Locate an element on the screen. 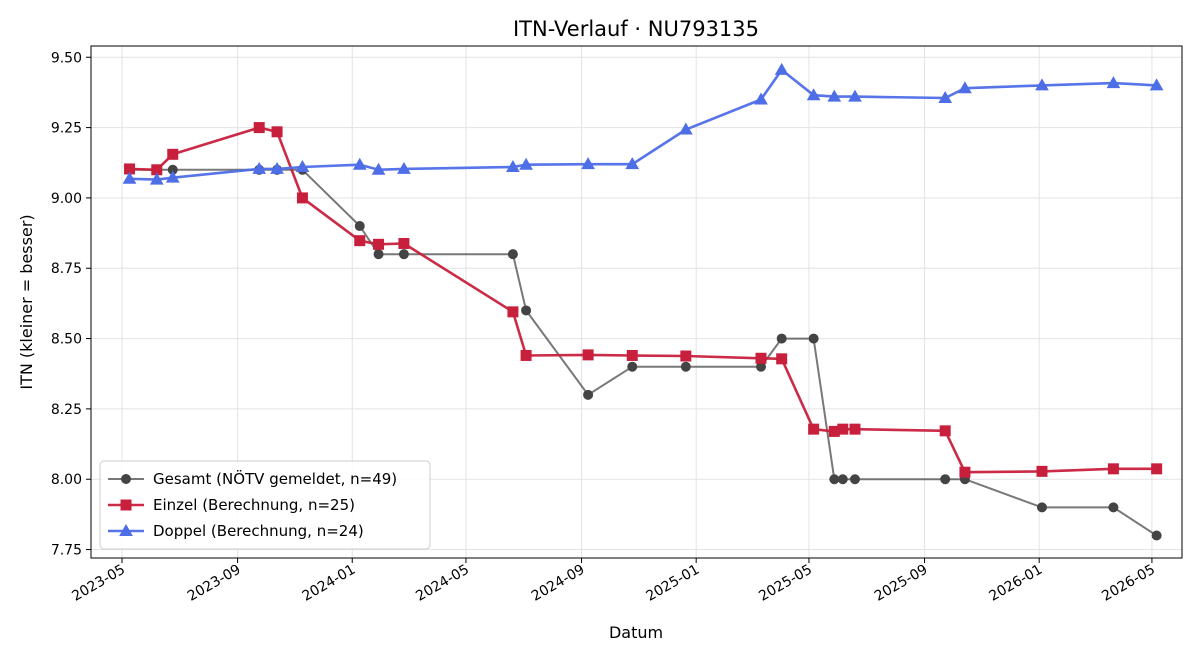 The height and width of the screenshot is (660, 1200). x-axis-label: Datum is located at coordinates (636, 632).